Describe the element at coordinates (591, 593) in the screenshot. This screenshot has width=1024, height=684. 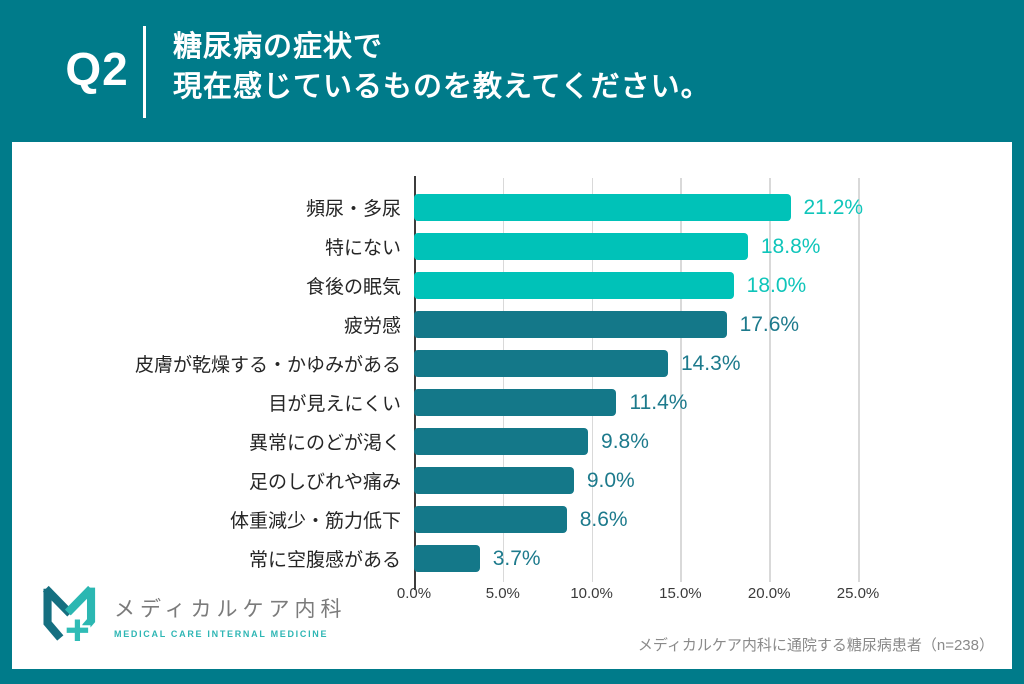
I see `x-tick-label: 10.0%` at that location.